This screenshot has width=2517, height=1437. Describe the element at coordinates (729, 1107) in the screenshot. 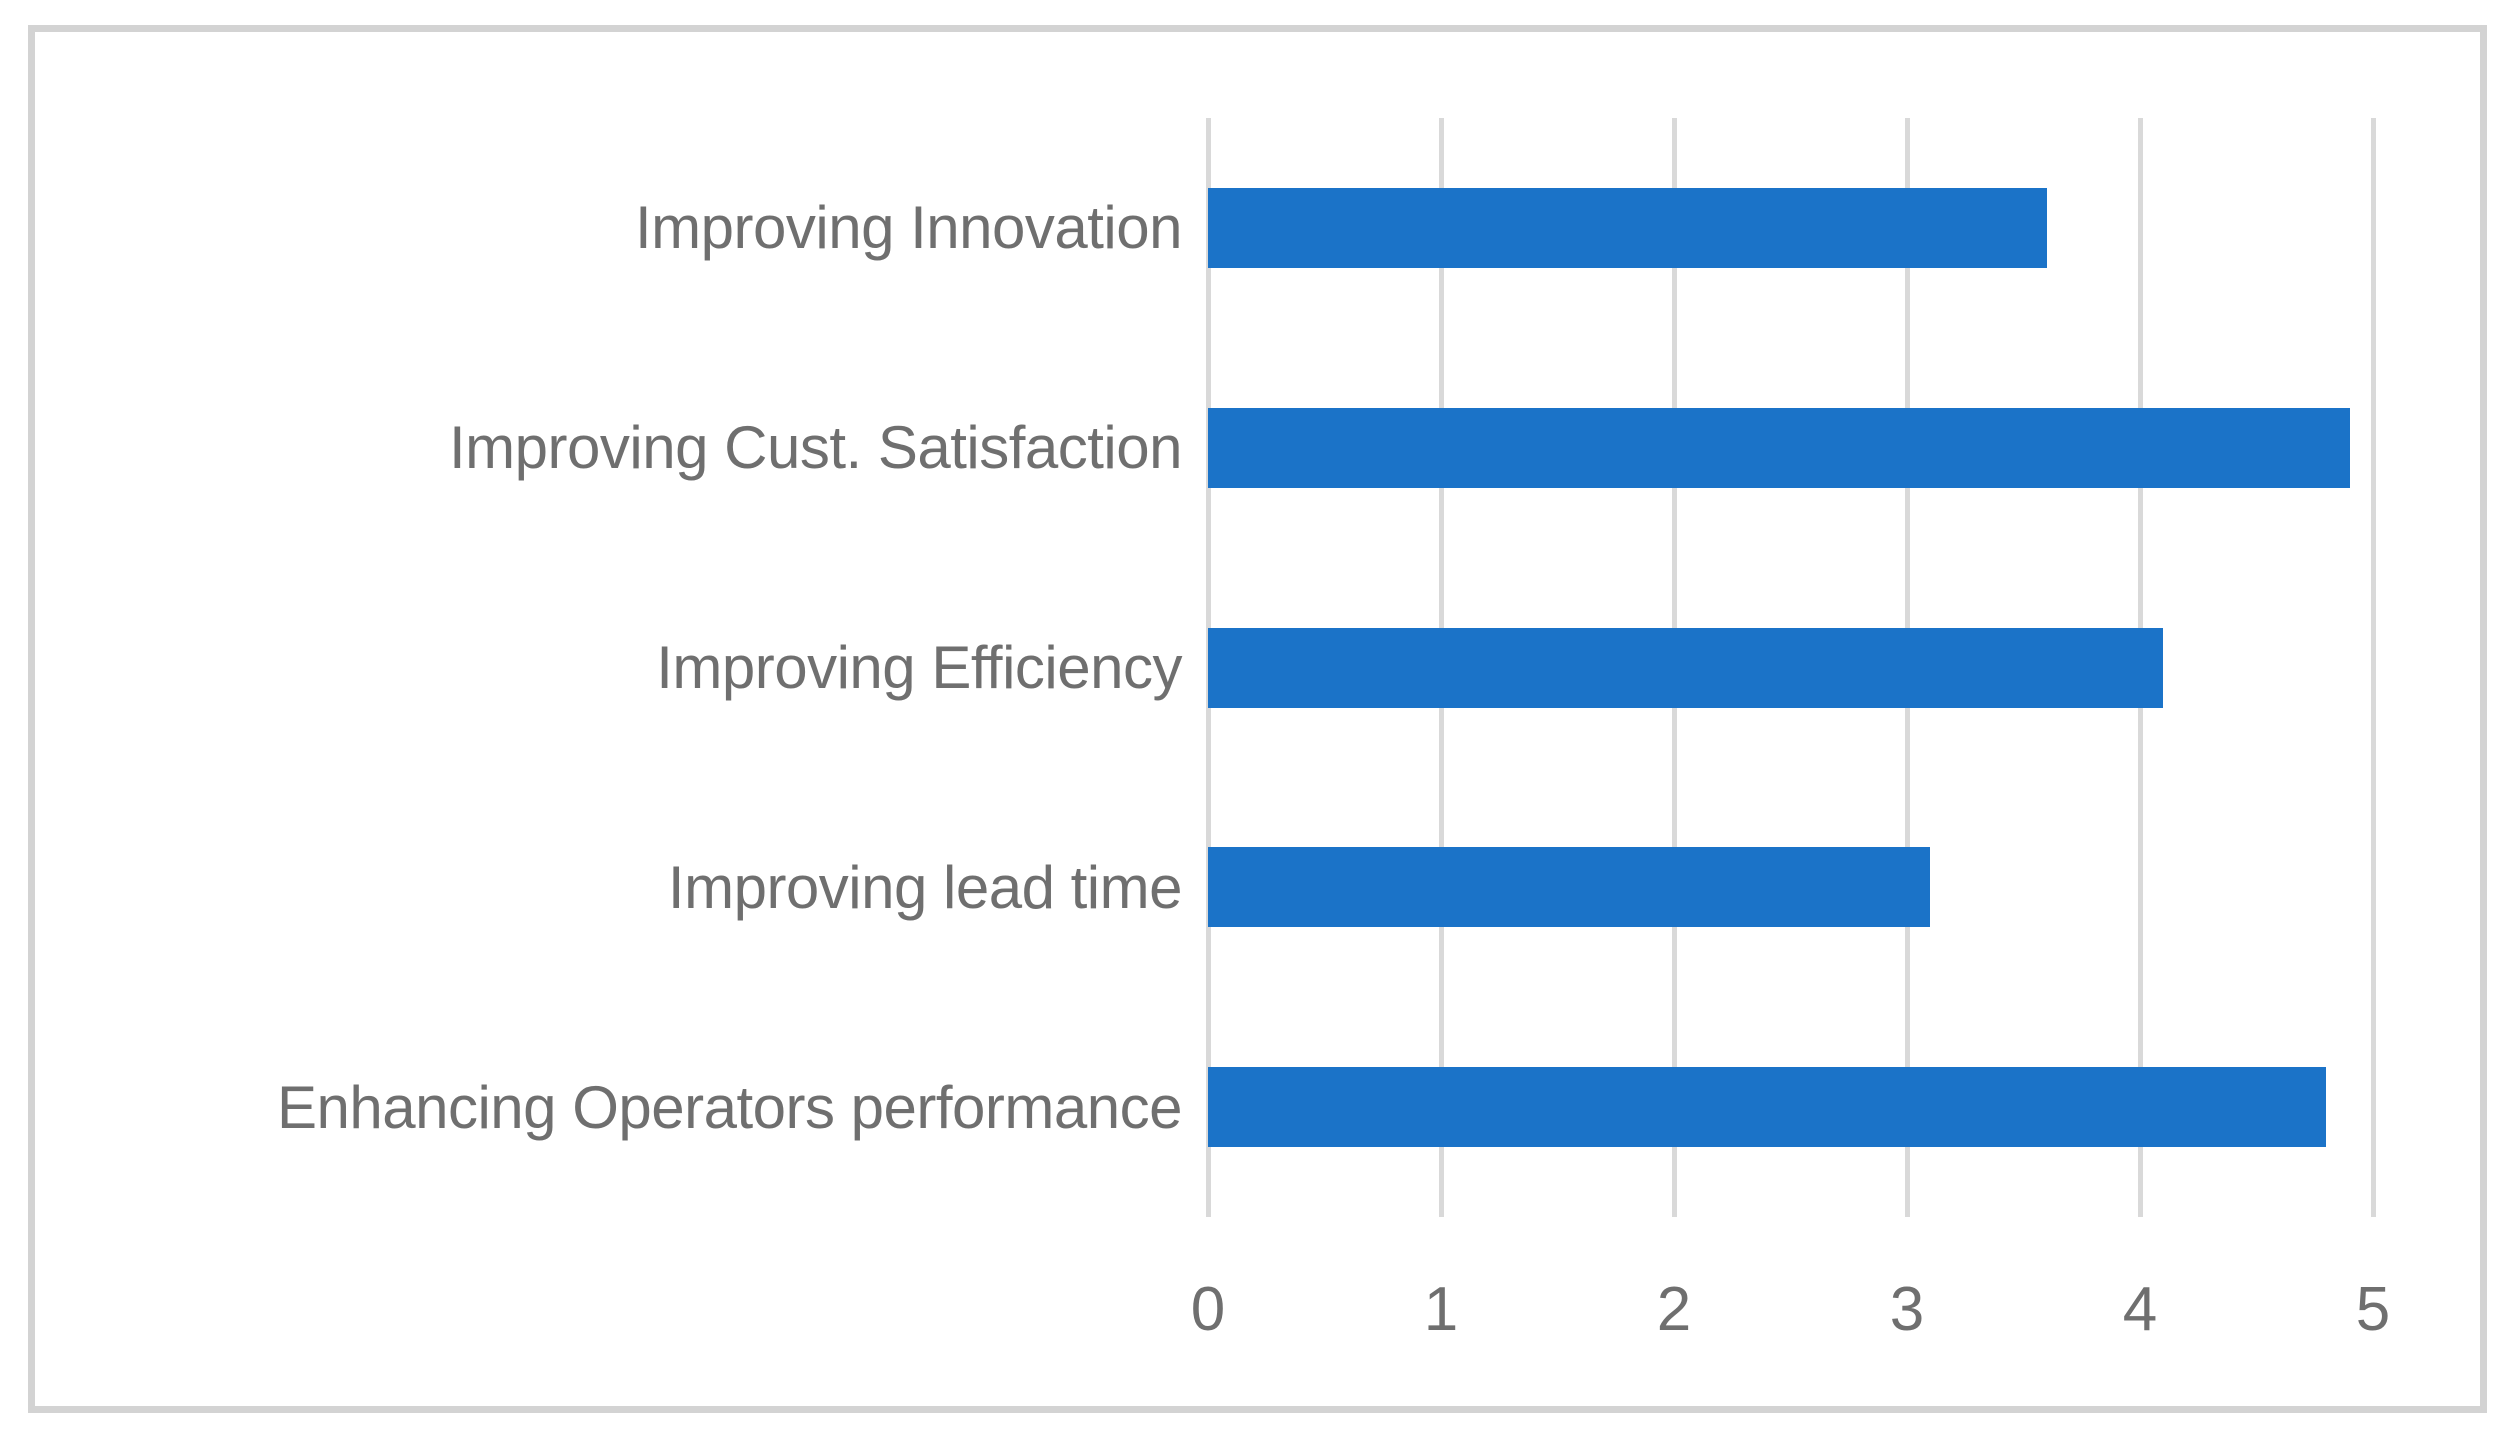

I see `category-label-enhancing-operators-performance: Enhancing Operators performance` at that location.